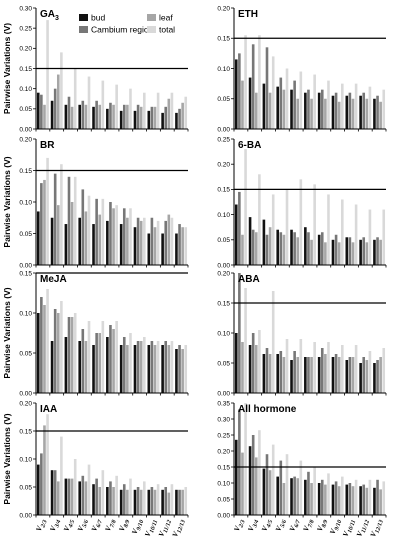  I want to click on x-tick-label: V5/6, so click(82, 526).